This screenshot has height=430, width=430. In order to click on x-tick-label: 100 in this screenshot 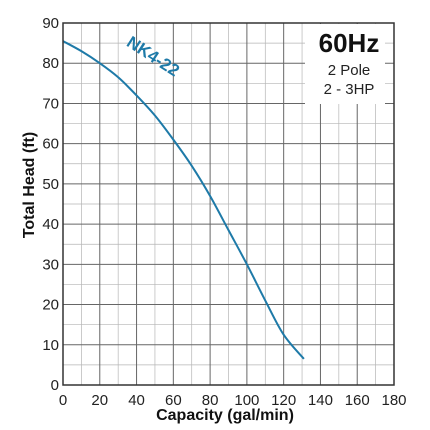, I will do `click(246, 400)`.